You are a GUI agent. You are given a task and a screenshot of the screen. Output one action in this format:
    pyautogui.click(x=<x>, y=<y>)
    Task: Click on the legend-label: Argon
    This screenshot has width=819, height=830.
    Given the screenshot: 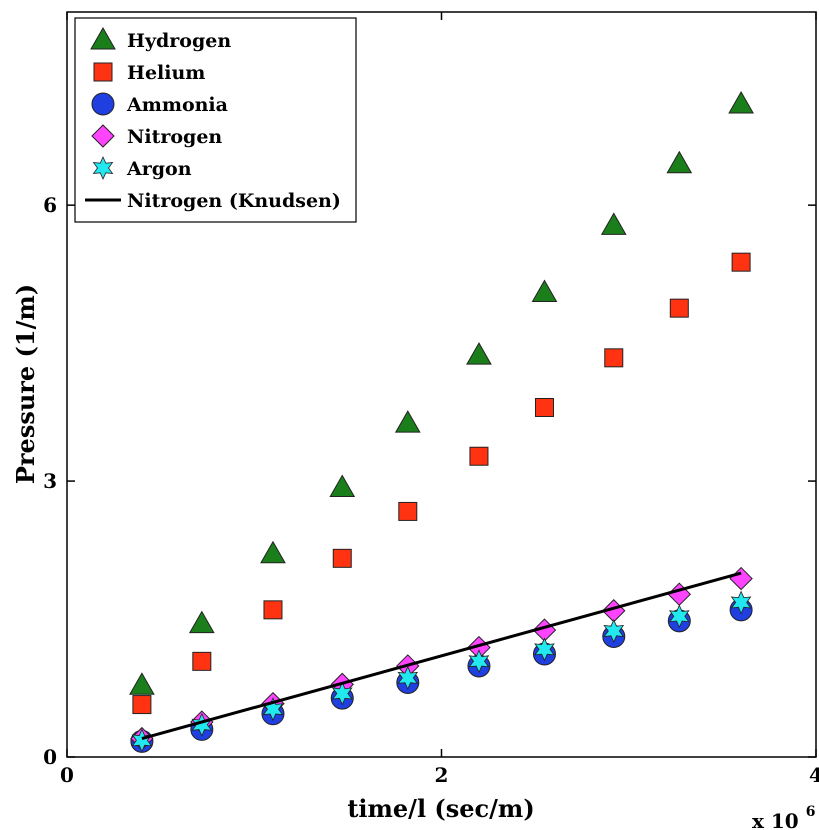 What is the action you would take?
    pyautogui.click(x=159, y=169)
    